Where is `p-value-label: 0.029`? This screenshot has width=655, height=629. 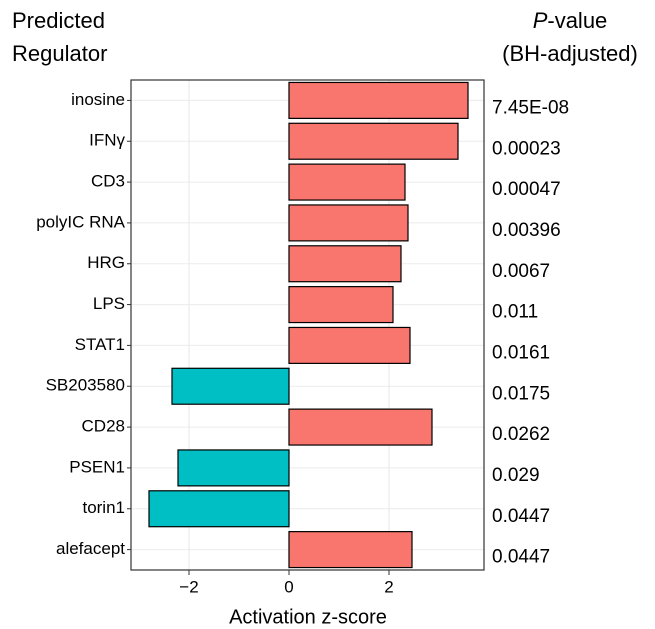 p-value-label: 0.029 is located at coordinates (516, 475).